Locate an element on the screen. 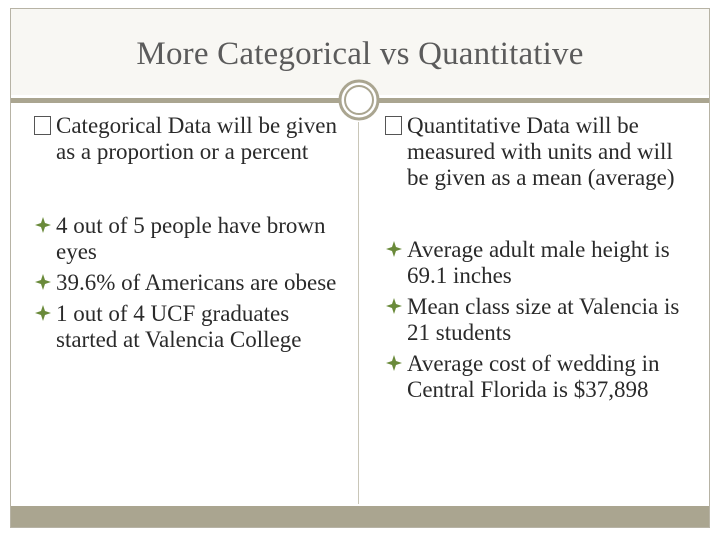 Image resolution: width=720 pixels, height=540 pixels. ring-ornament-icon is located at coordinates (359, 100).